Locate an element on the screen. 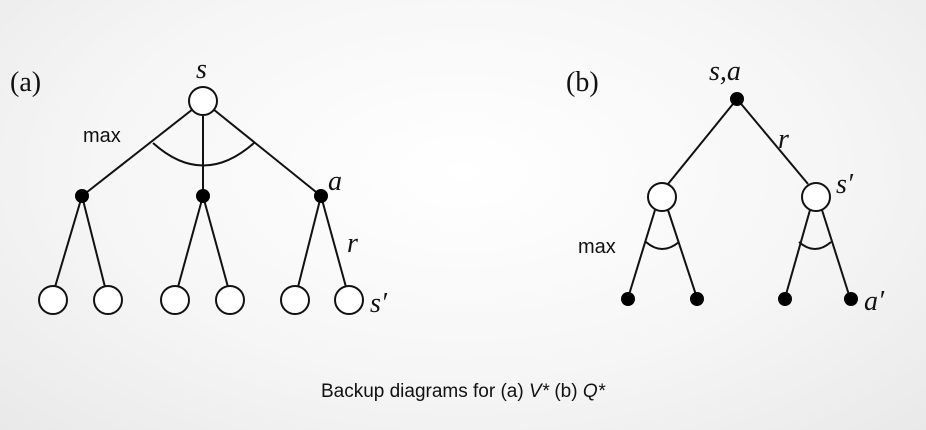 The image size is (926, 430). action-node-b3 is located at coordinates (785, 299).